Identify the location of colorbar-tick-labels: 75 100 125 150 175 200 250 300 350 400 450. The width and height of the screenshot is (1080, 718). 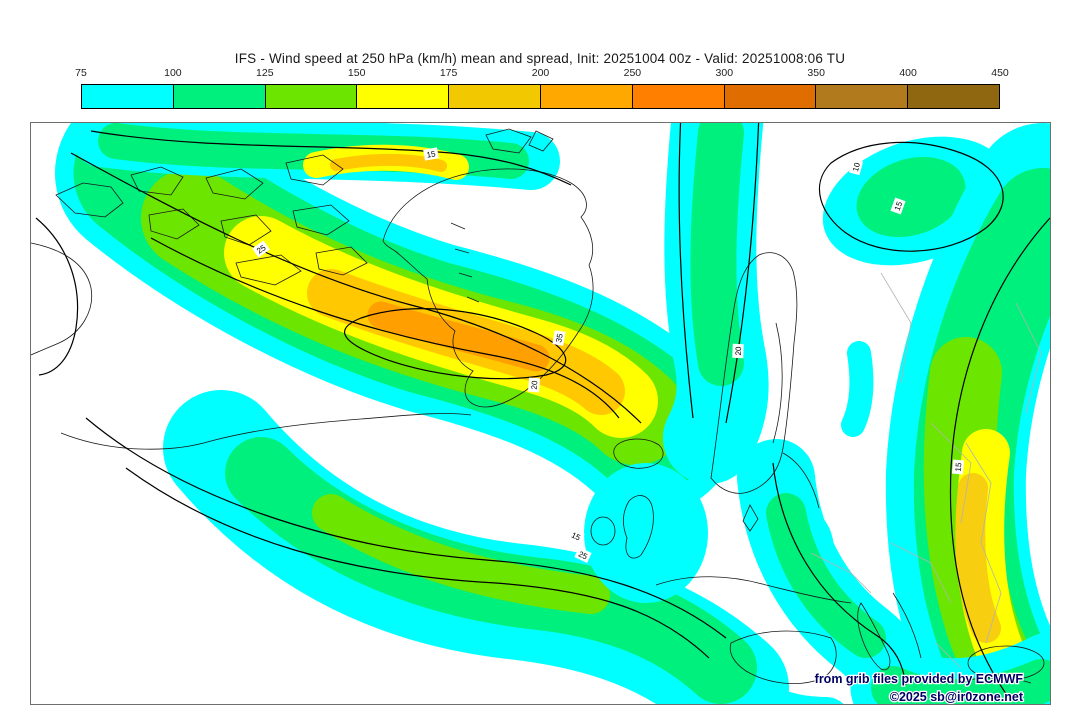
(542, 74).